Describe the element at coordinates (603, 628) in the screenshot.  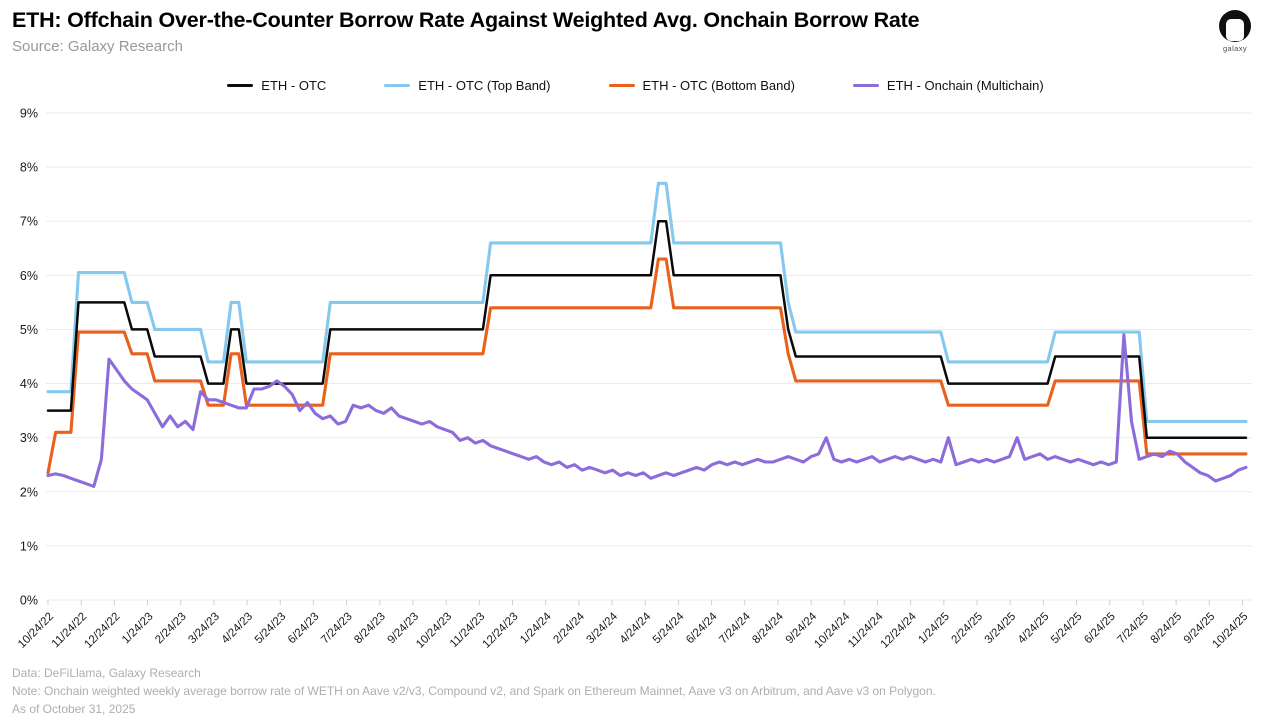
I see `x-axis-label: 3/24/24` at that location.